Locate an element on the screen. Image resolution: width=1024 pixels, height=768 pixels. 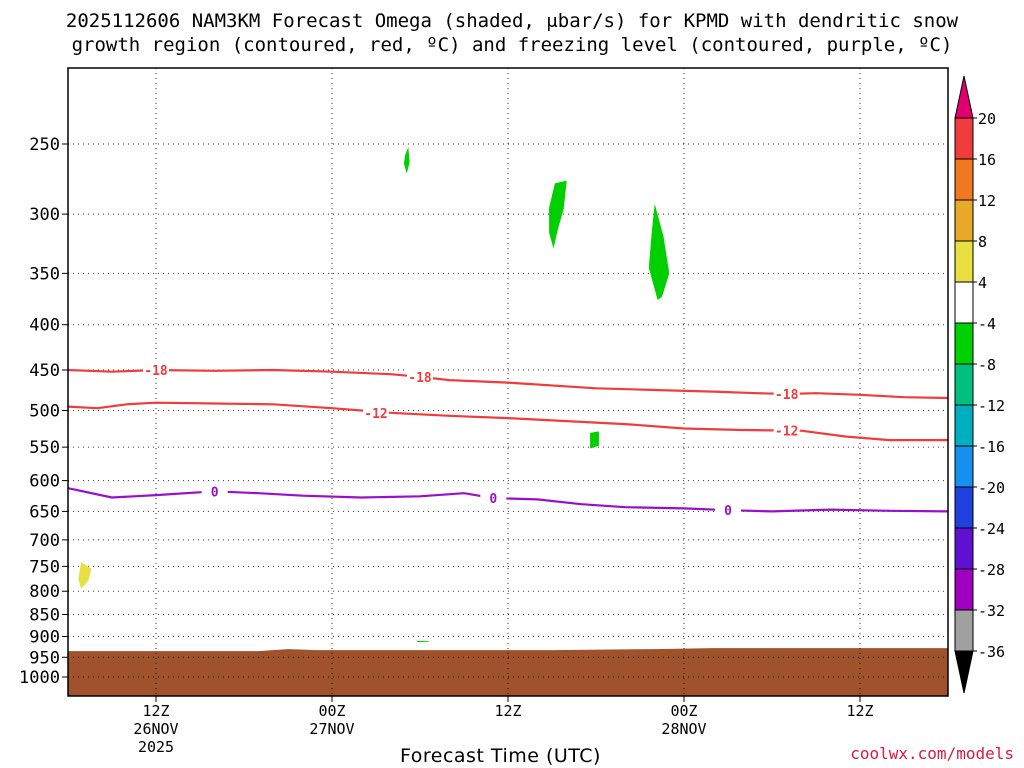
y-tick-label: 500 is located at coordinates (44, 412).